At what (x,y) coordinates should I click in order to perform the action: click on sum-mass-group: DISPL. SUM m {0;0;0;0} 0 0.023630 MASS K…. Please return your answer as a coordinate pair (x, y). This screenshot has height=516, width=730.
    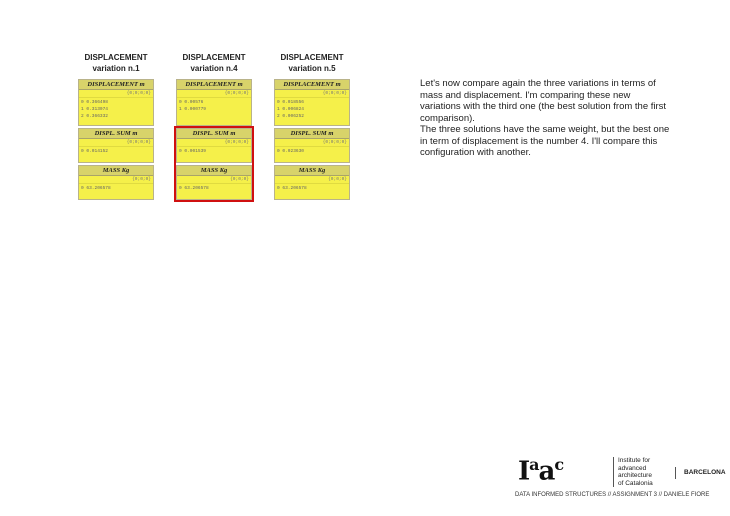
    Looking at the image, I should click on (312, 164).